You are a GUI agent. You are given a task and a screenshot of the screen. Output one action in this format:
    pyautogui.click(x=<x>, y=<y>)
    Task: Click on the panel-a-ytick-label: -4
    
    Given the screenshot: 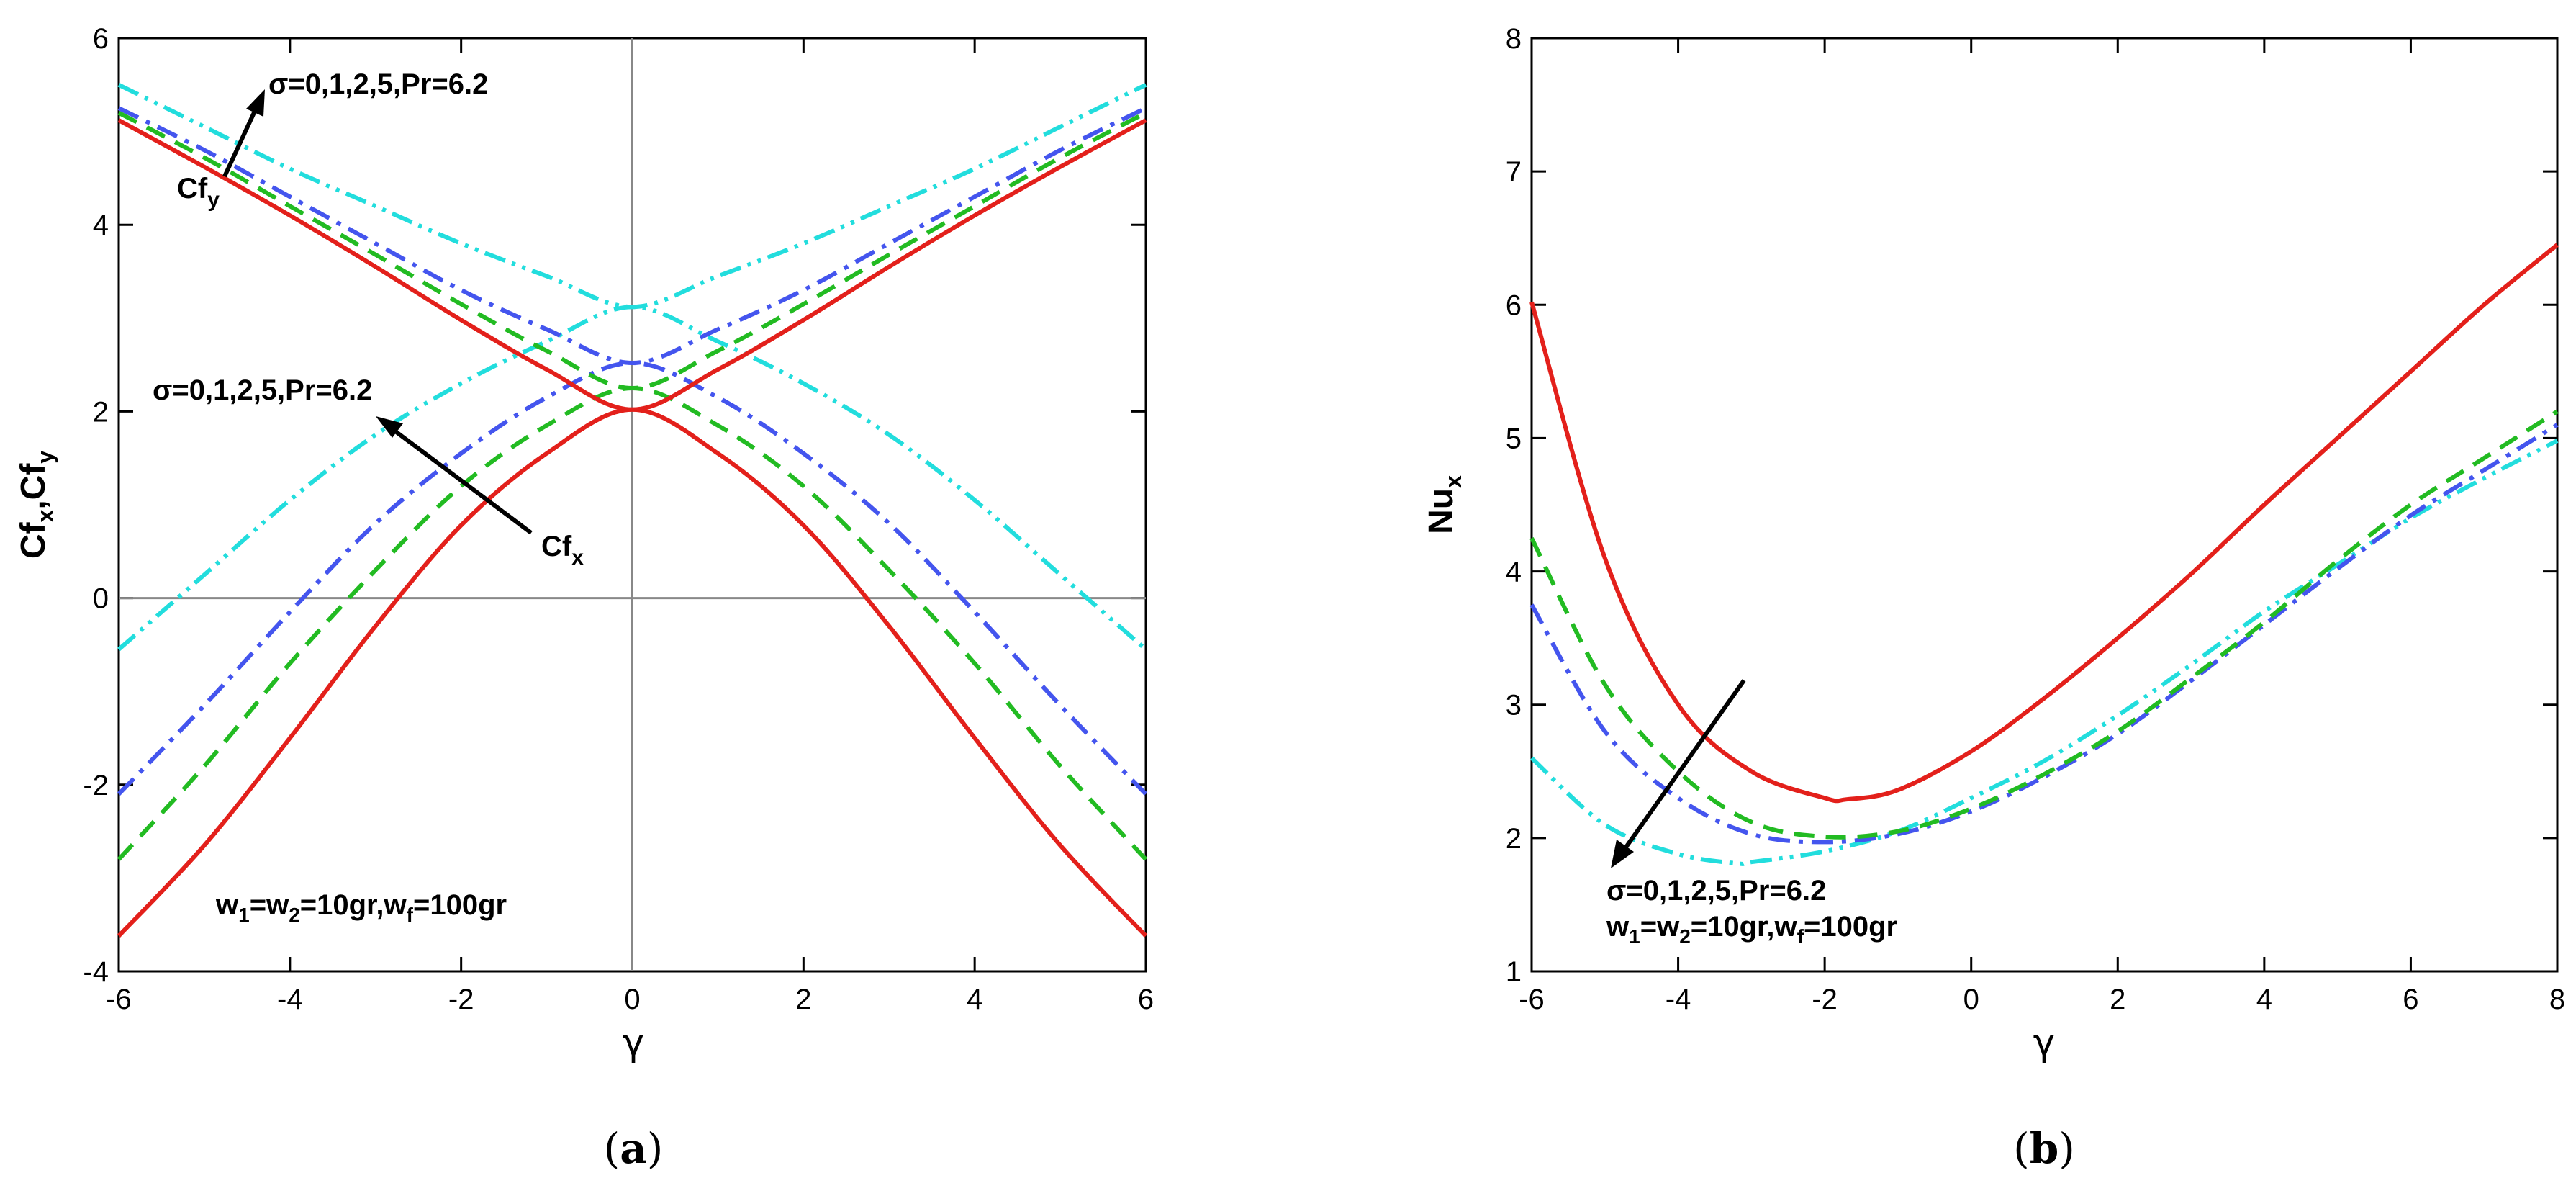 What is the action you would take?
    pyautogui.click(x=96, y=972)
    